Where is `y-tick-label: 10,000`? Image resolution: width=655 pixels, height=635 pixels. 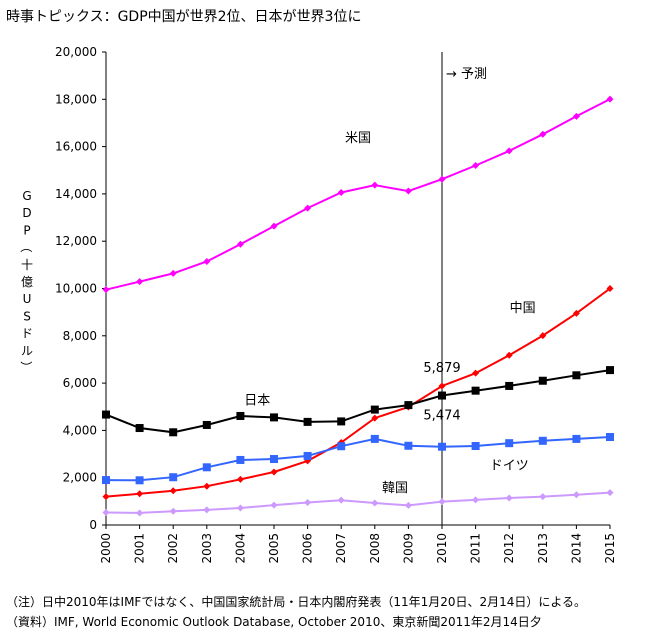 y-tick-label: 10,000 is located at coordinates (76, 289).